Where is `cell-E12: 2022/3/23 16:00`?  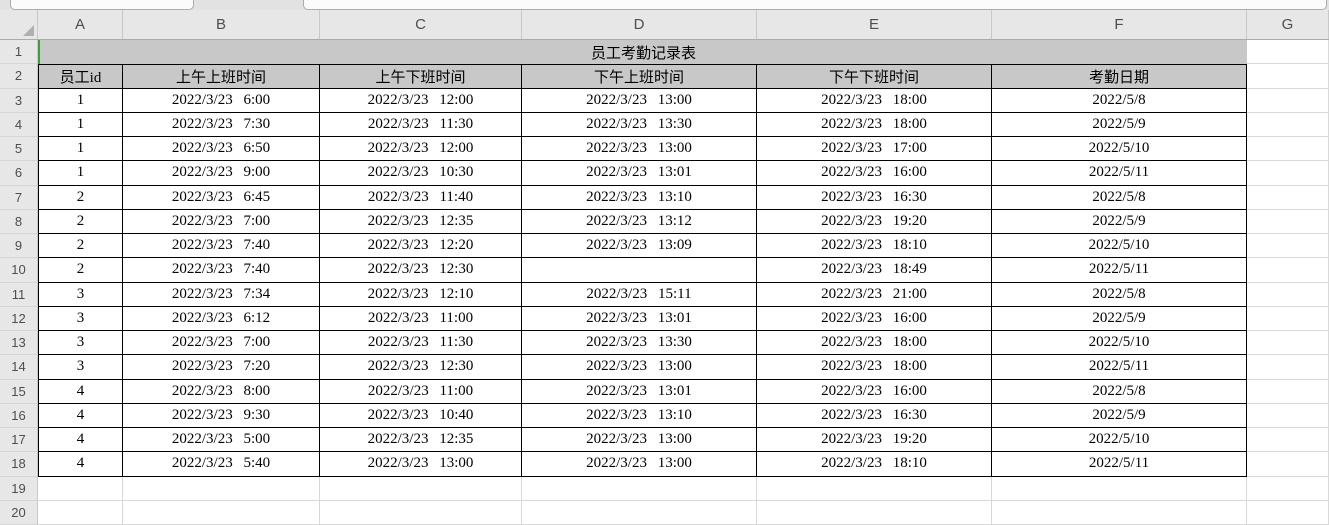 cell-E12: 2022/3/23 16:00 is located at coordinates (874, 318).